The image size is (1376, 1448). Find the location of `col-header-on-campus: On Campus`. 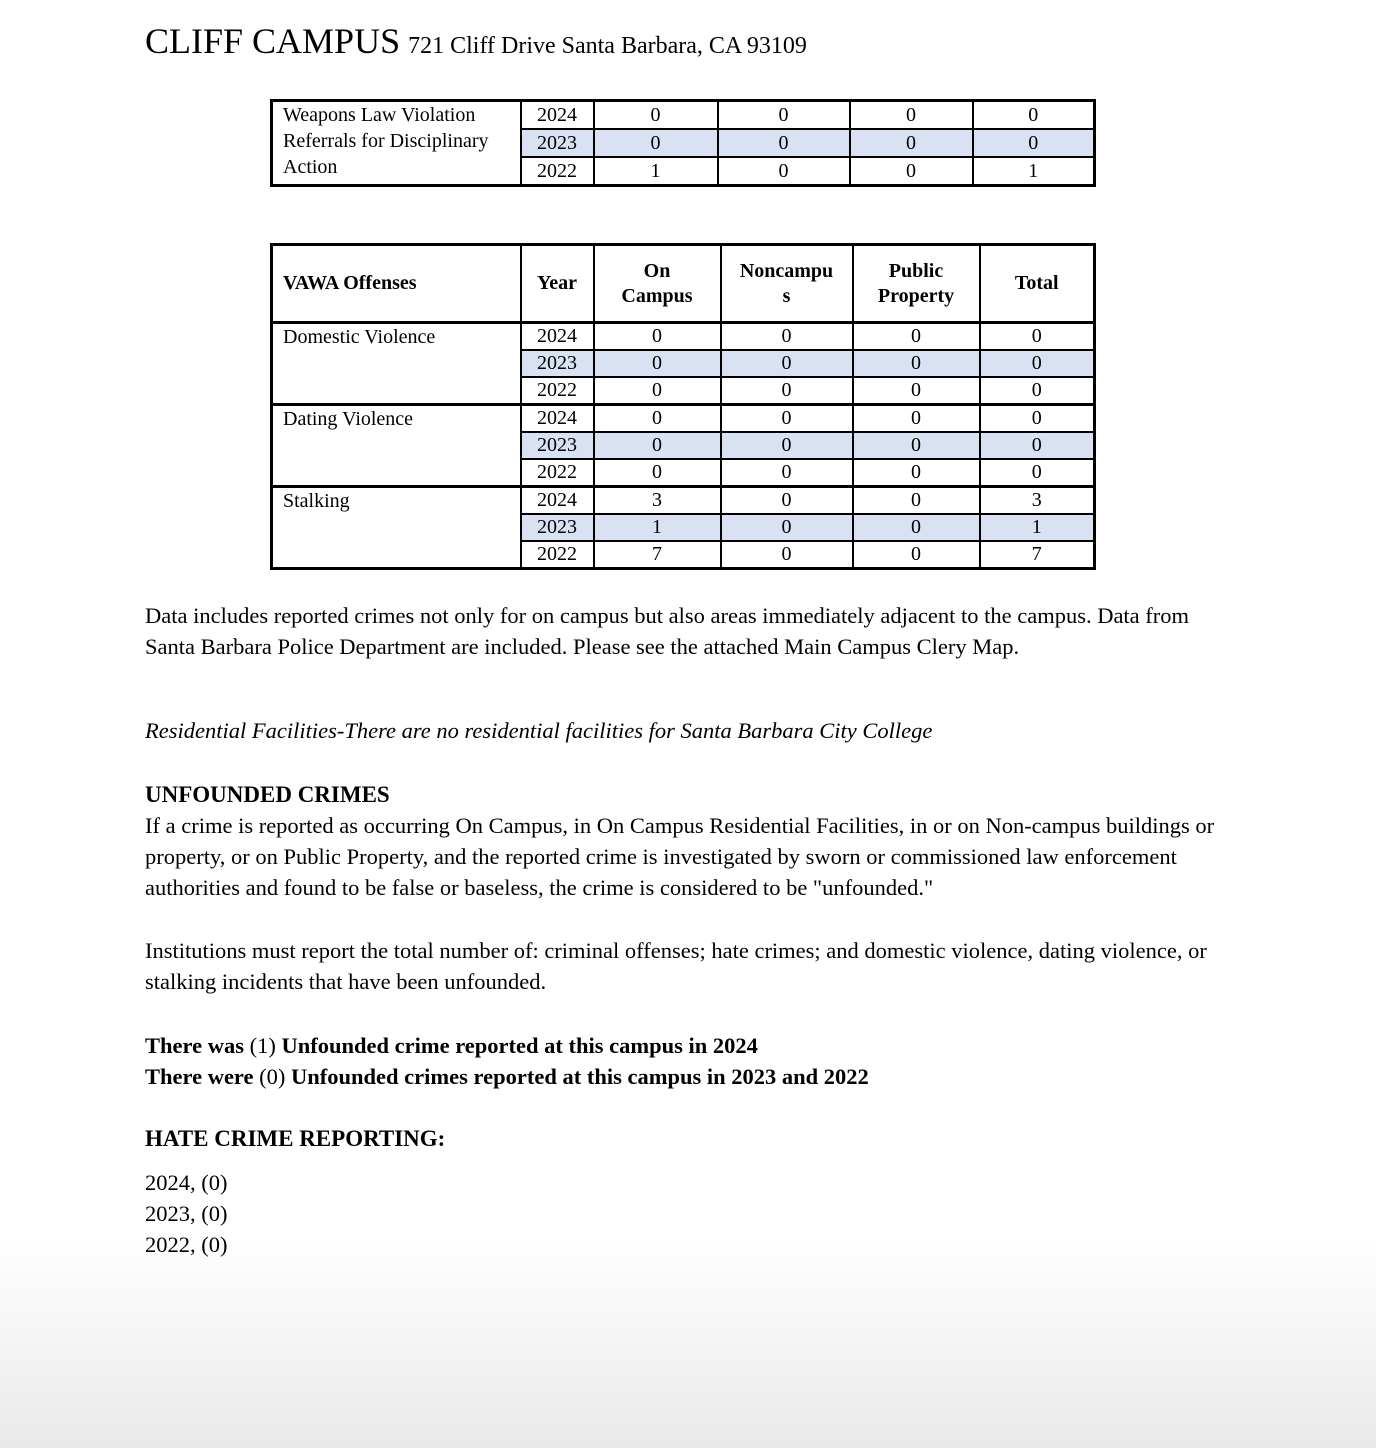

col-header-on-campus: On Campus is located at coordinates (657, 283).